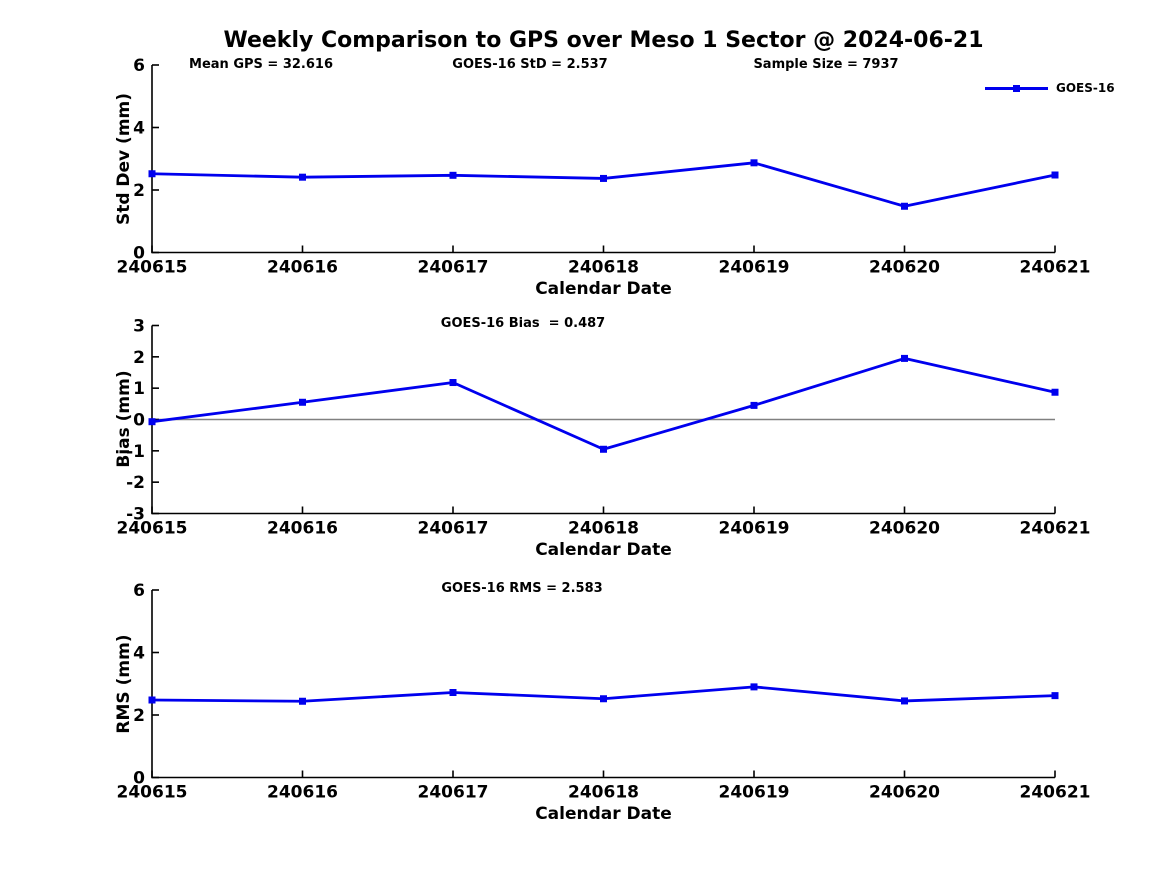 Image resolution: width=1167 pixels, height=875 pixels. I want to click on legend-marker-icon, so click(1016, 88).